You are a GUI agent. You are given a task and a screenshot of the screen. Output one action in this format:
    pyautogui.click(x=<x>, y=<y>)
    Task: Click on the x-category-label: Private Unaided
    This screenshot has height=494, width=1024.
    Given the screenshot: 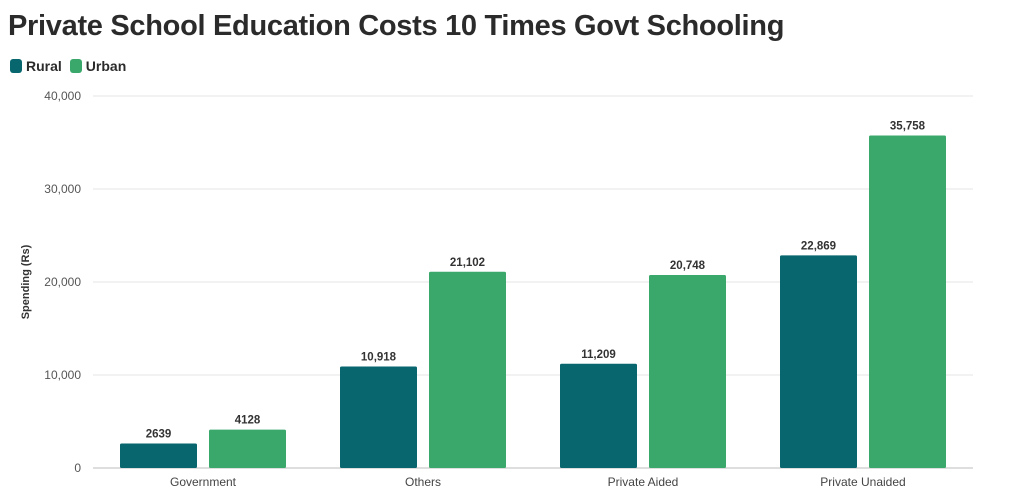 What is the action you would take?
    pyautogui.click(x=862, y=482)
    